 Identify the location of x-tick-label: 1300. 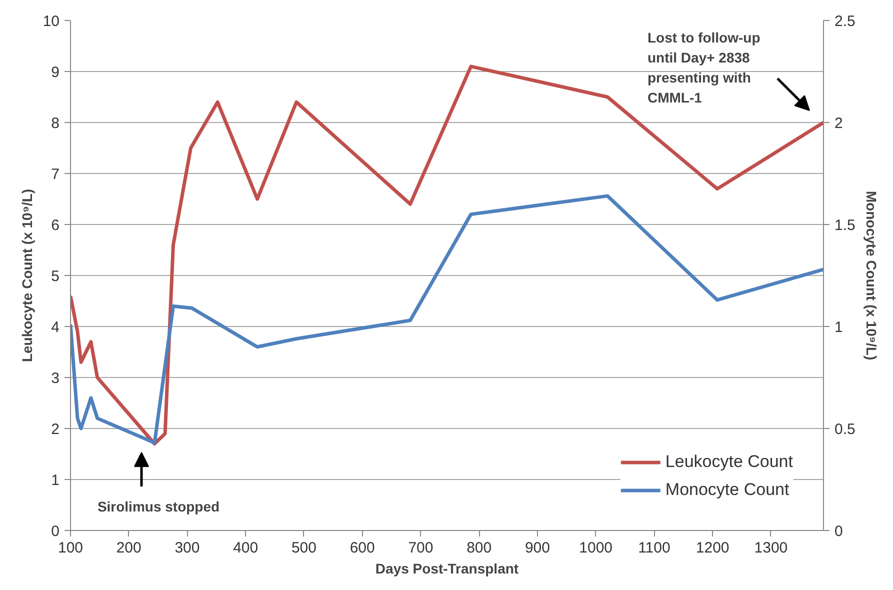
(771, 548).